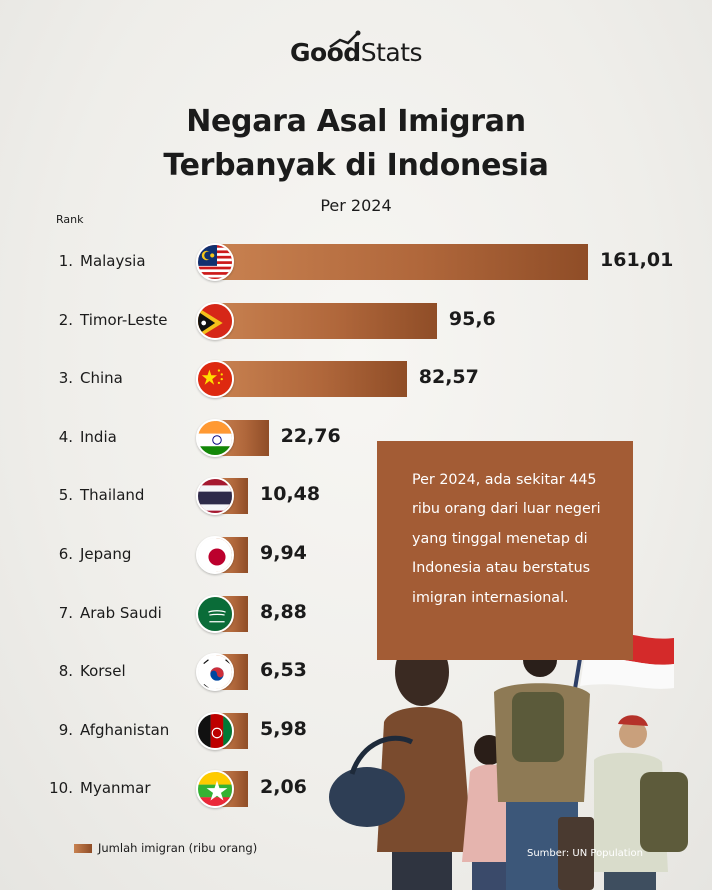  I want to click on country-name: Korsel, so click(103, 671).